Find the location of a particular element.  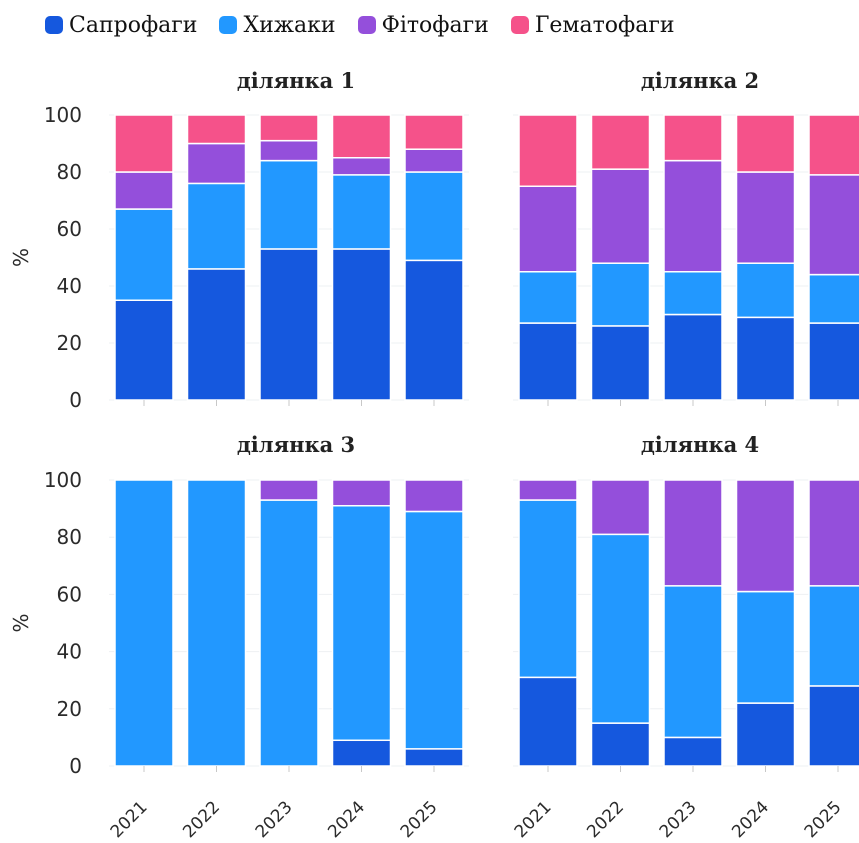

legend-label: Гематофаги is located at coordinates (604, 25).